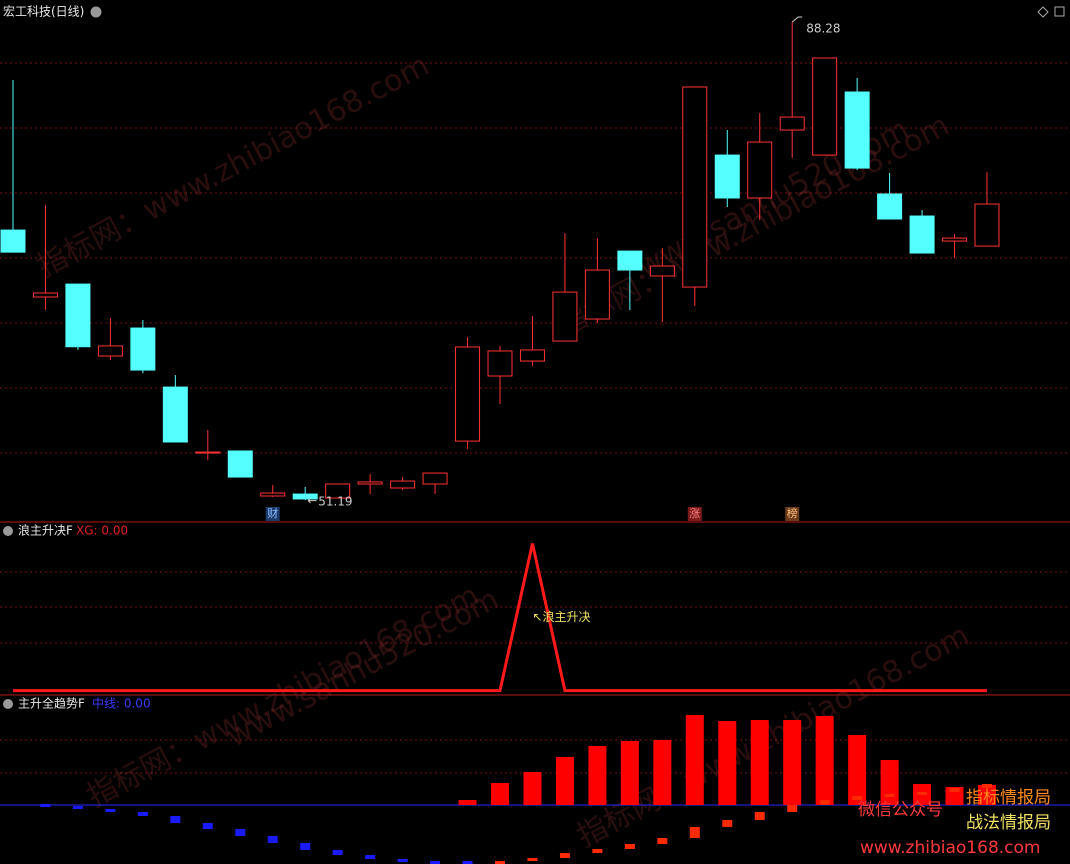 Image resolution: width=1070 pixels, height=864 pixels. What do you see at coordinates (797, 19) in the screenshot?
I see `max-pointer` at bounding box center [797, 19].